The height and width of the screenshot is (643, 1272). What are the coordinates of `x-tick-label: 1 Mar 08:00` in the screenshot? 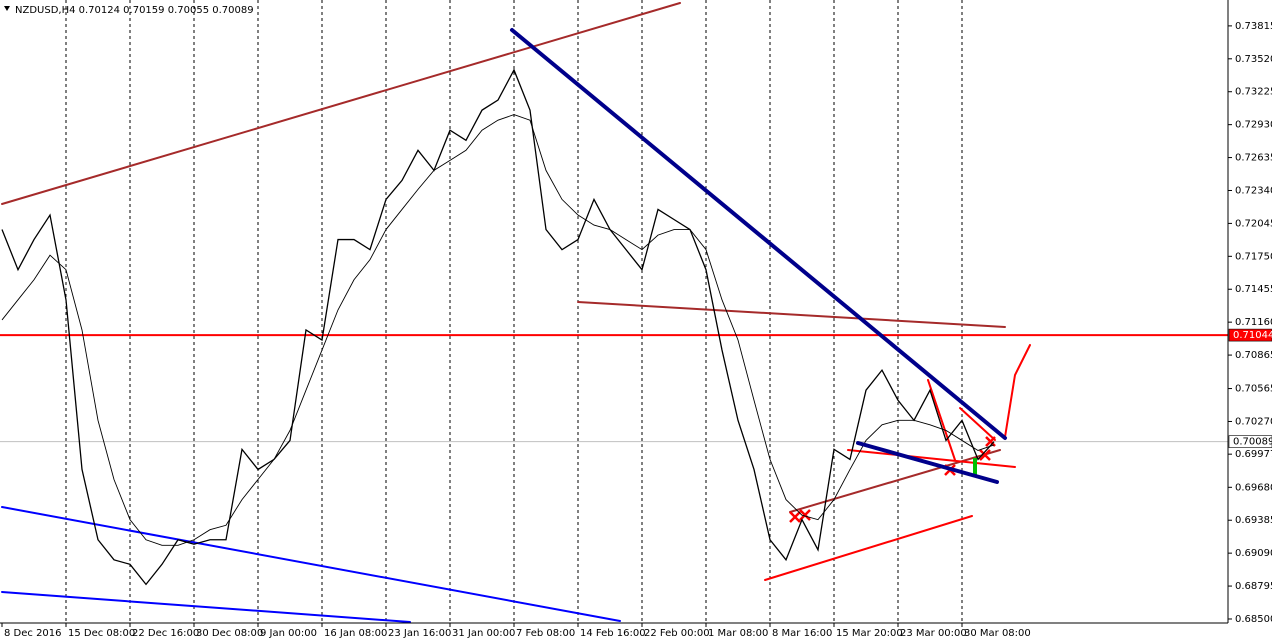 It's located at (738, 633).